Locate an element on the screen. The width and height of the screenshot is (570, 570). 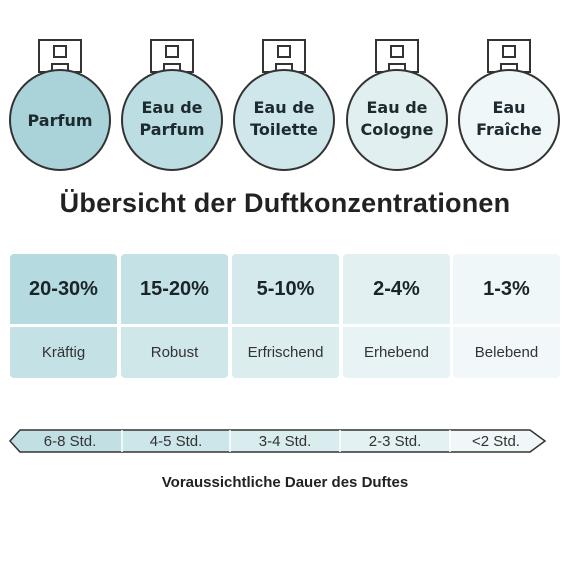
bottle-eau-fraiche: Eau Fraîche is located at coordinates (509, 105).